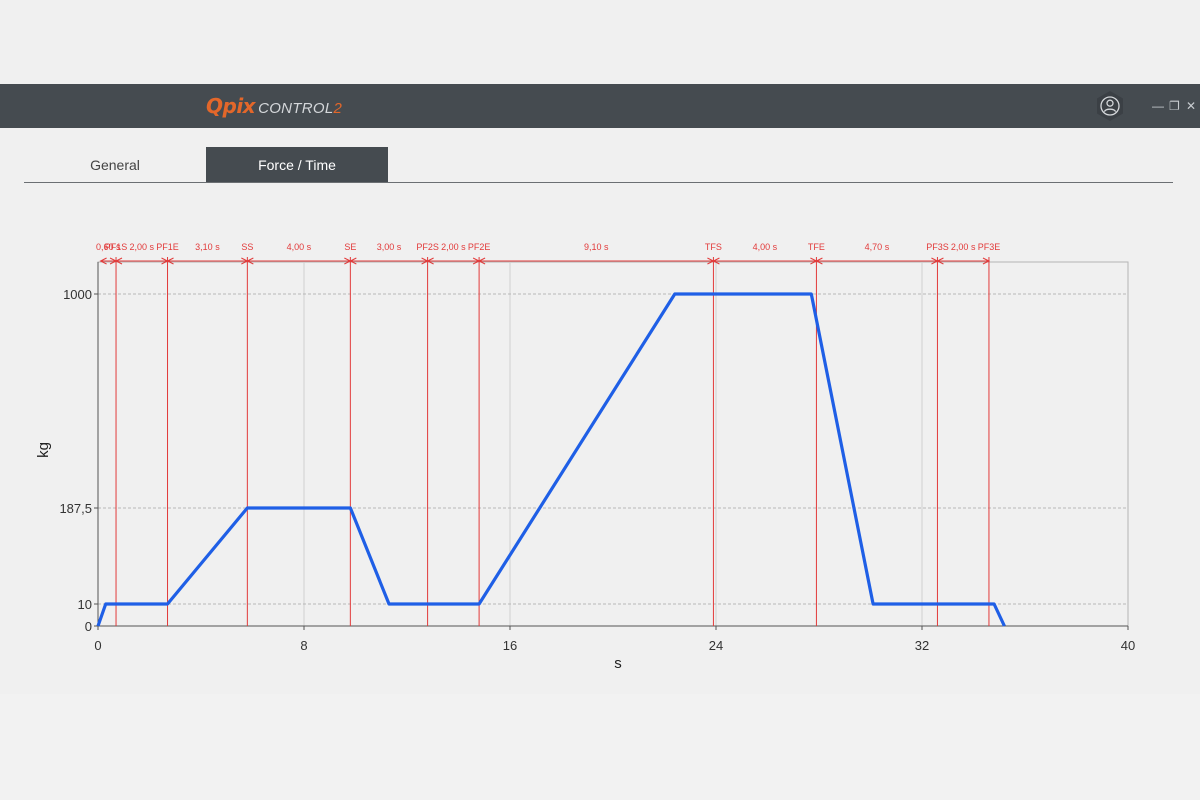 This screenshot has height=800, width=1200. What do you see at coordinates (303, 645) in the screenshot?
I see `x-tick-label: 8` at bounding box center [303, 645].